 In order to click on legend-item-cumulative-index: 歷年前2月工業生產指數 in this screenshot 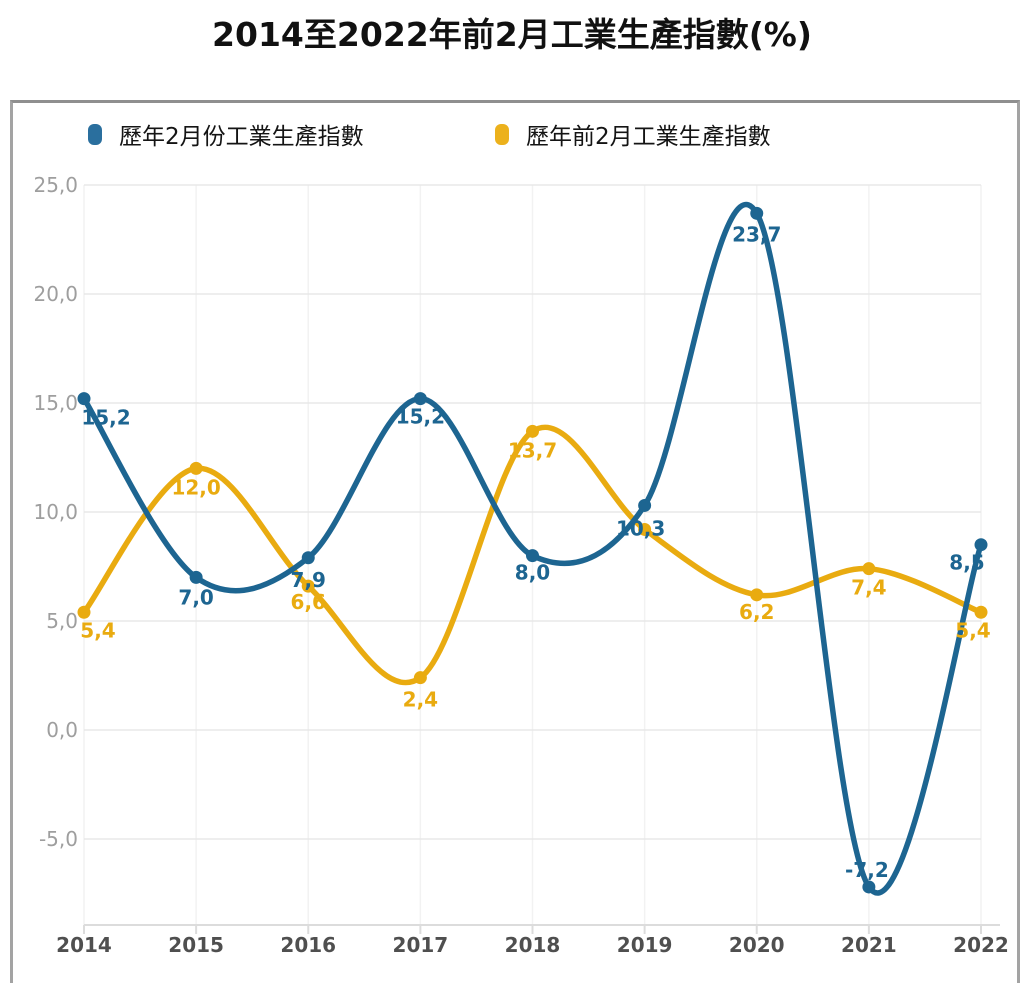, I will do `click(633, 135)`.